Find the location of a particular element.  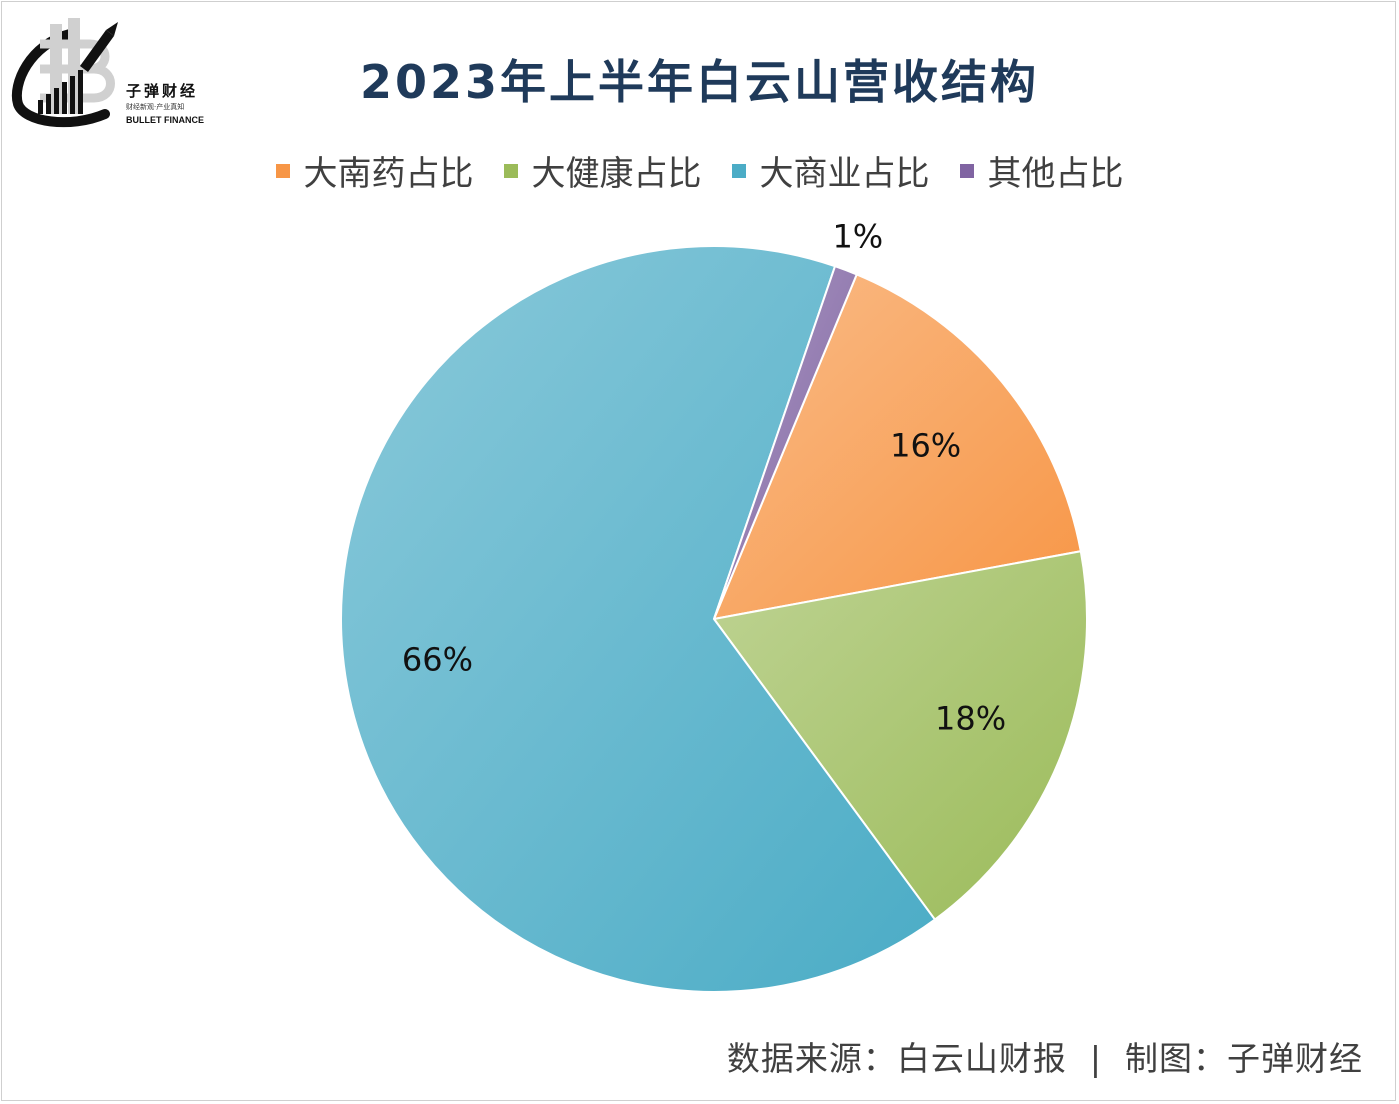

legend-item: 大南药占比 is located at coordinates (374, 170).